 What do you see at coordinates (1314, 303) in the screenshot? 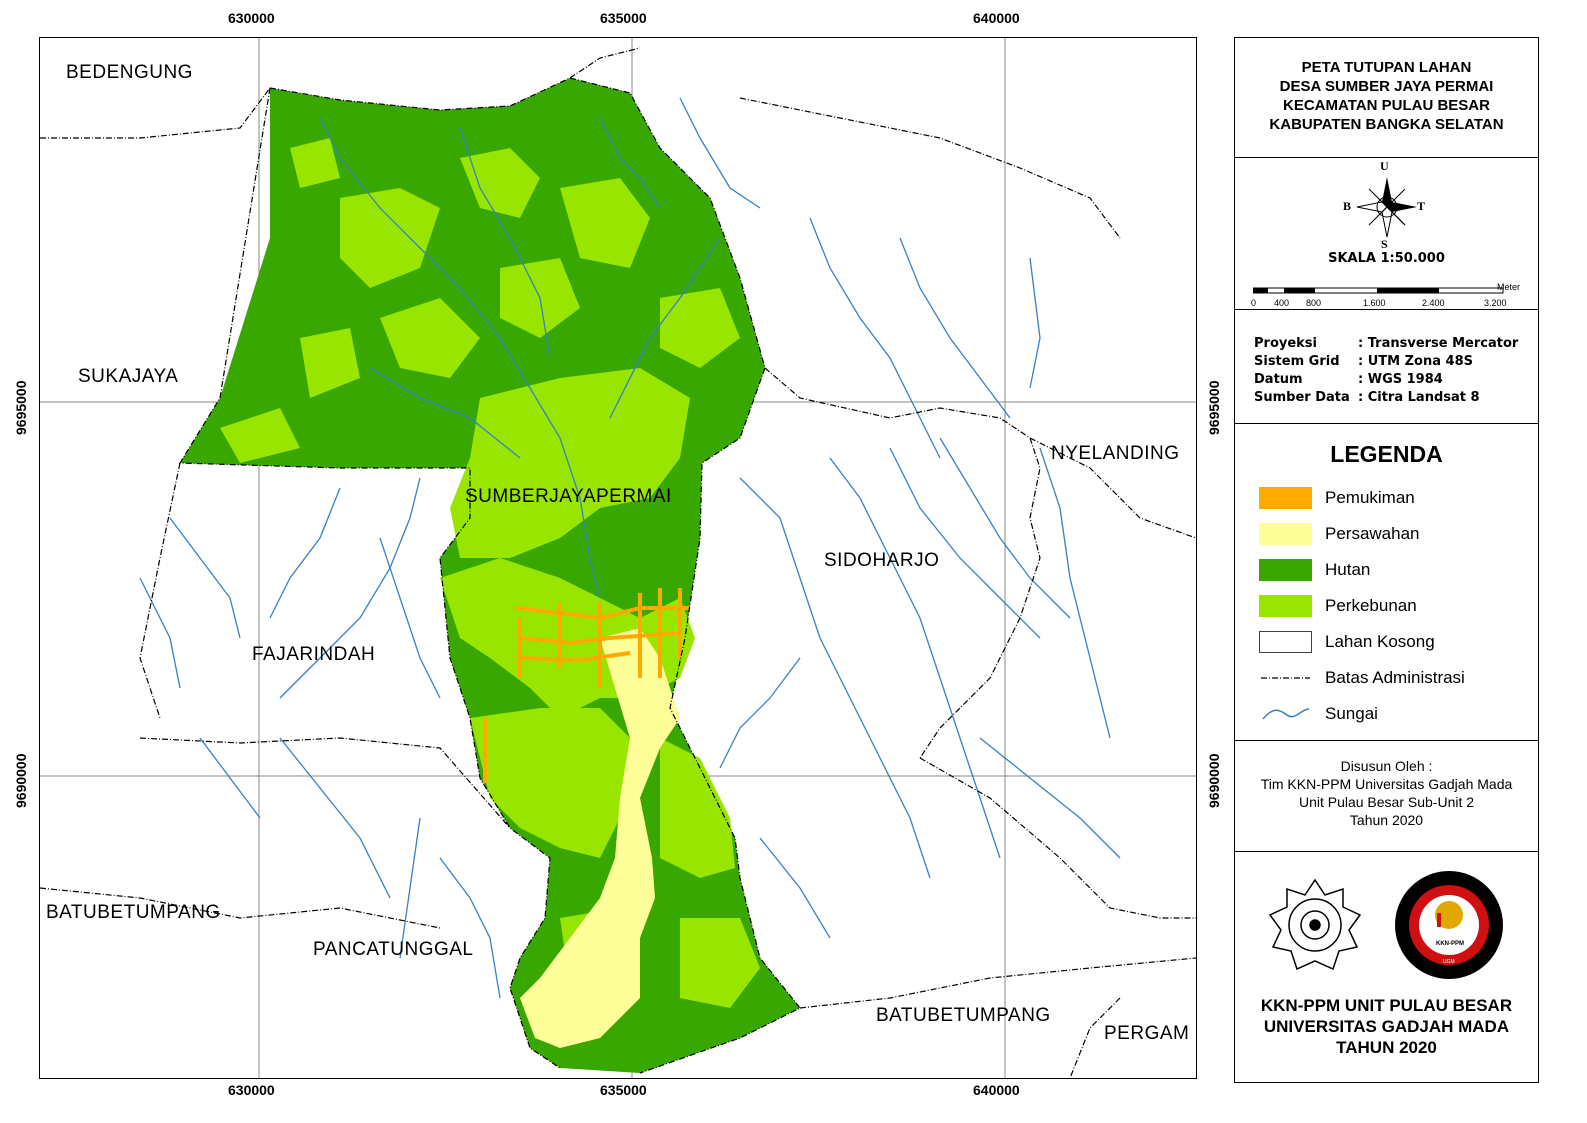
I see `scale-tick-2: 800` at bounding box center [1314, 303].